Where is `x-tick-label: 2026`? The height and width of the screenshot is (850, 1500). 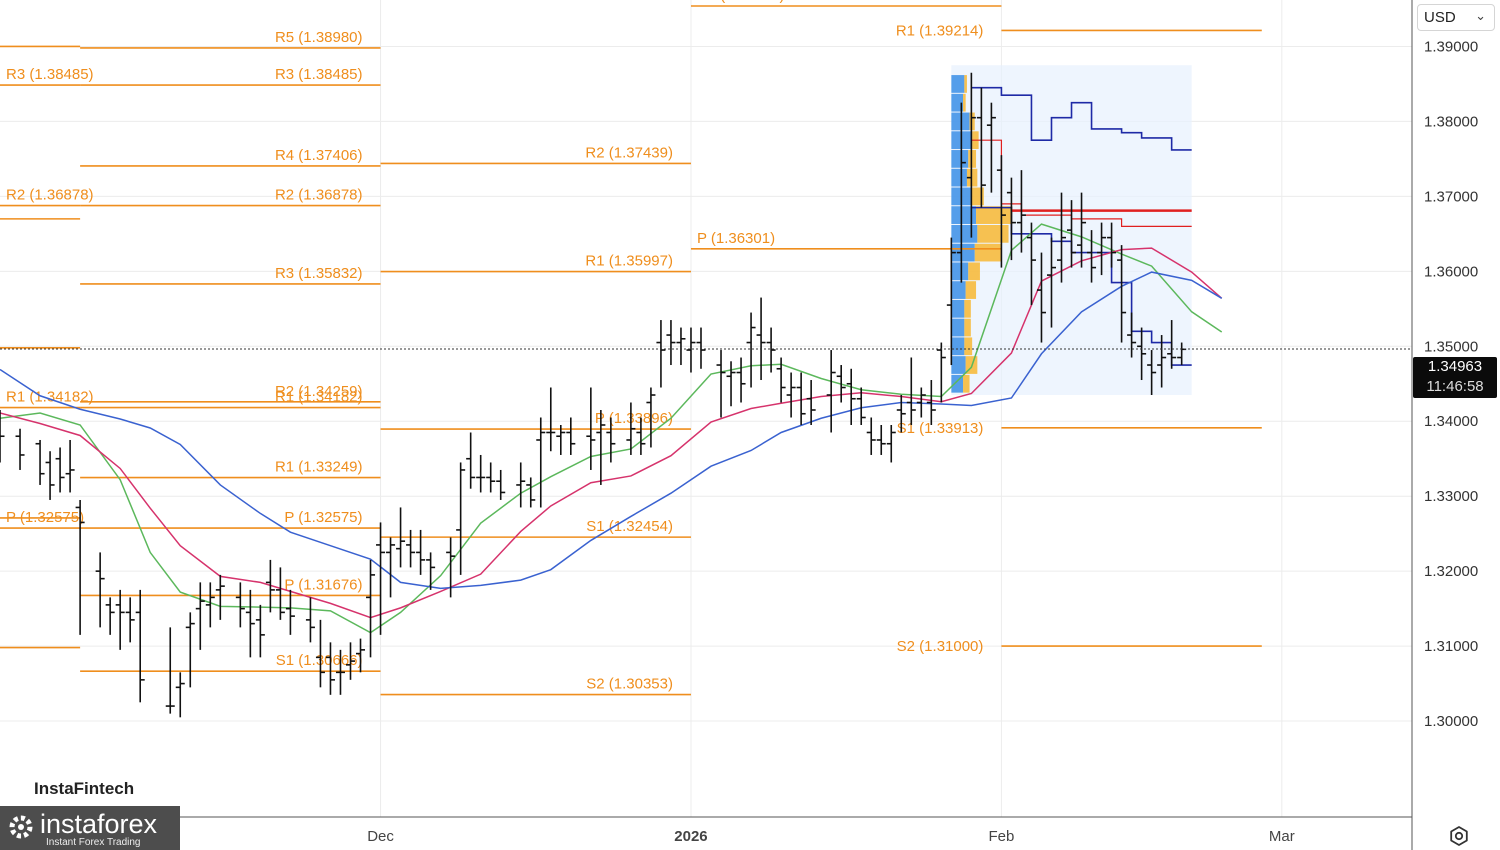
x-tick-label: 2026 is located at coordinates (690, 836).